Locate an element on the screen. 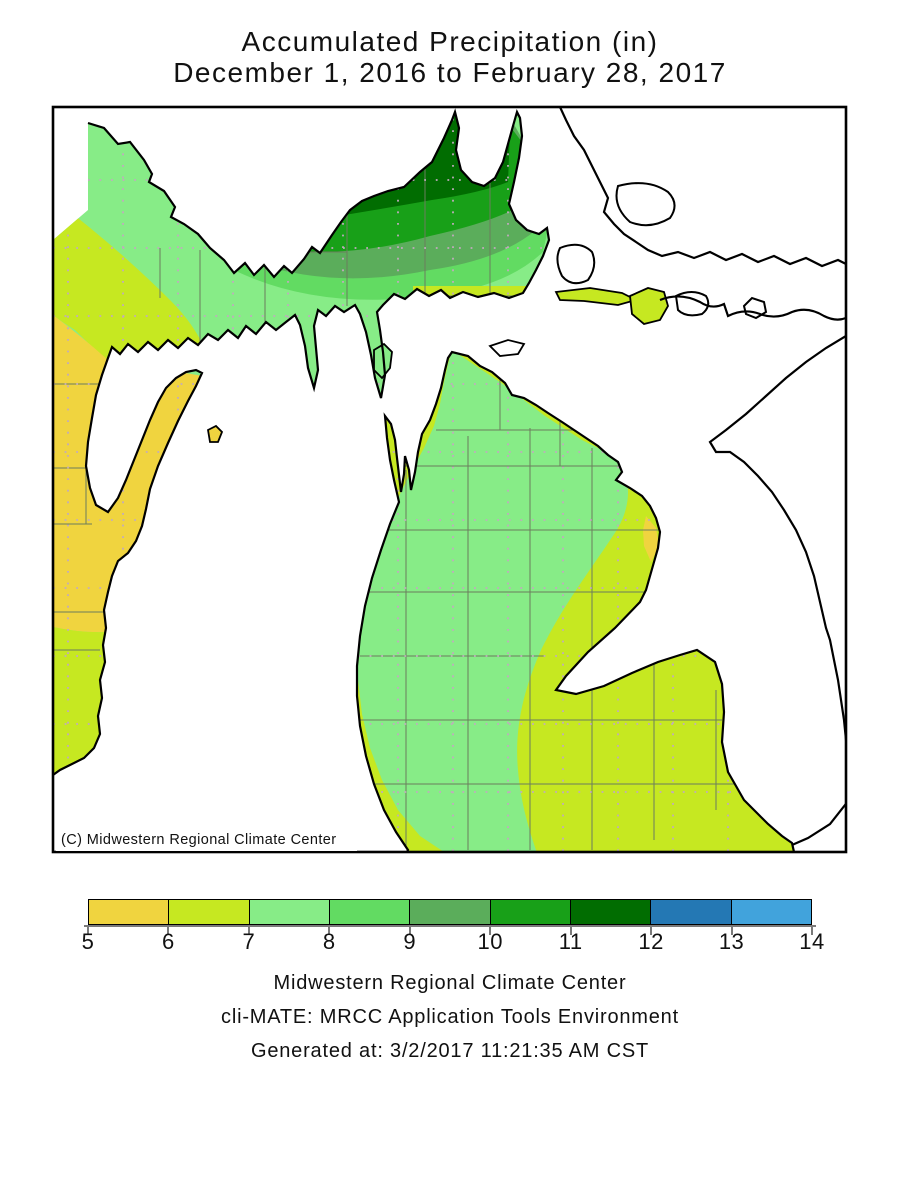 The image size is (900, 1200). band-7-8-central-lp is located at coordinates (493, 602).